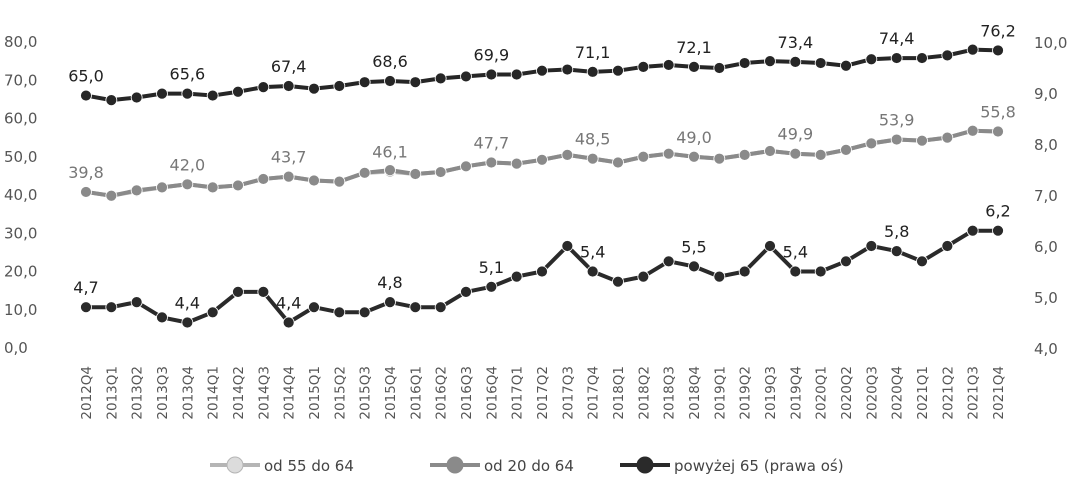  What do you see at coordinates (492, 142) in the screenshot?
I see `data-label-od-55-do-64: 47,7` at bounding box center [492, 142].